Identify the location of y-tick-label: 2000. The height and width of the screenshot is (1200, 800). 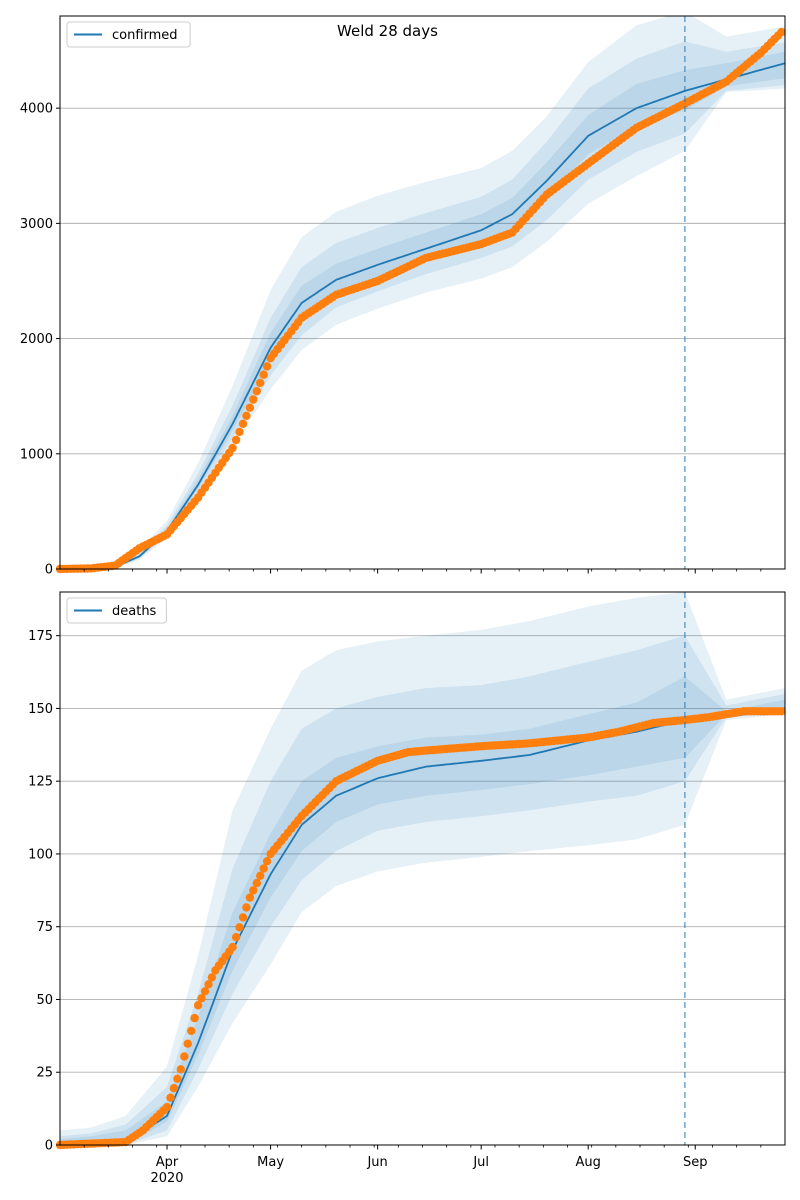
(36, 339).